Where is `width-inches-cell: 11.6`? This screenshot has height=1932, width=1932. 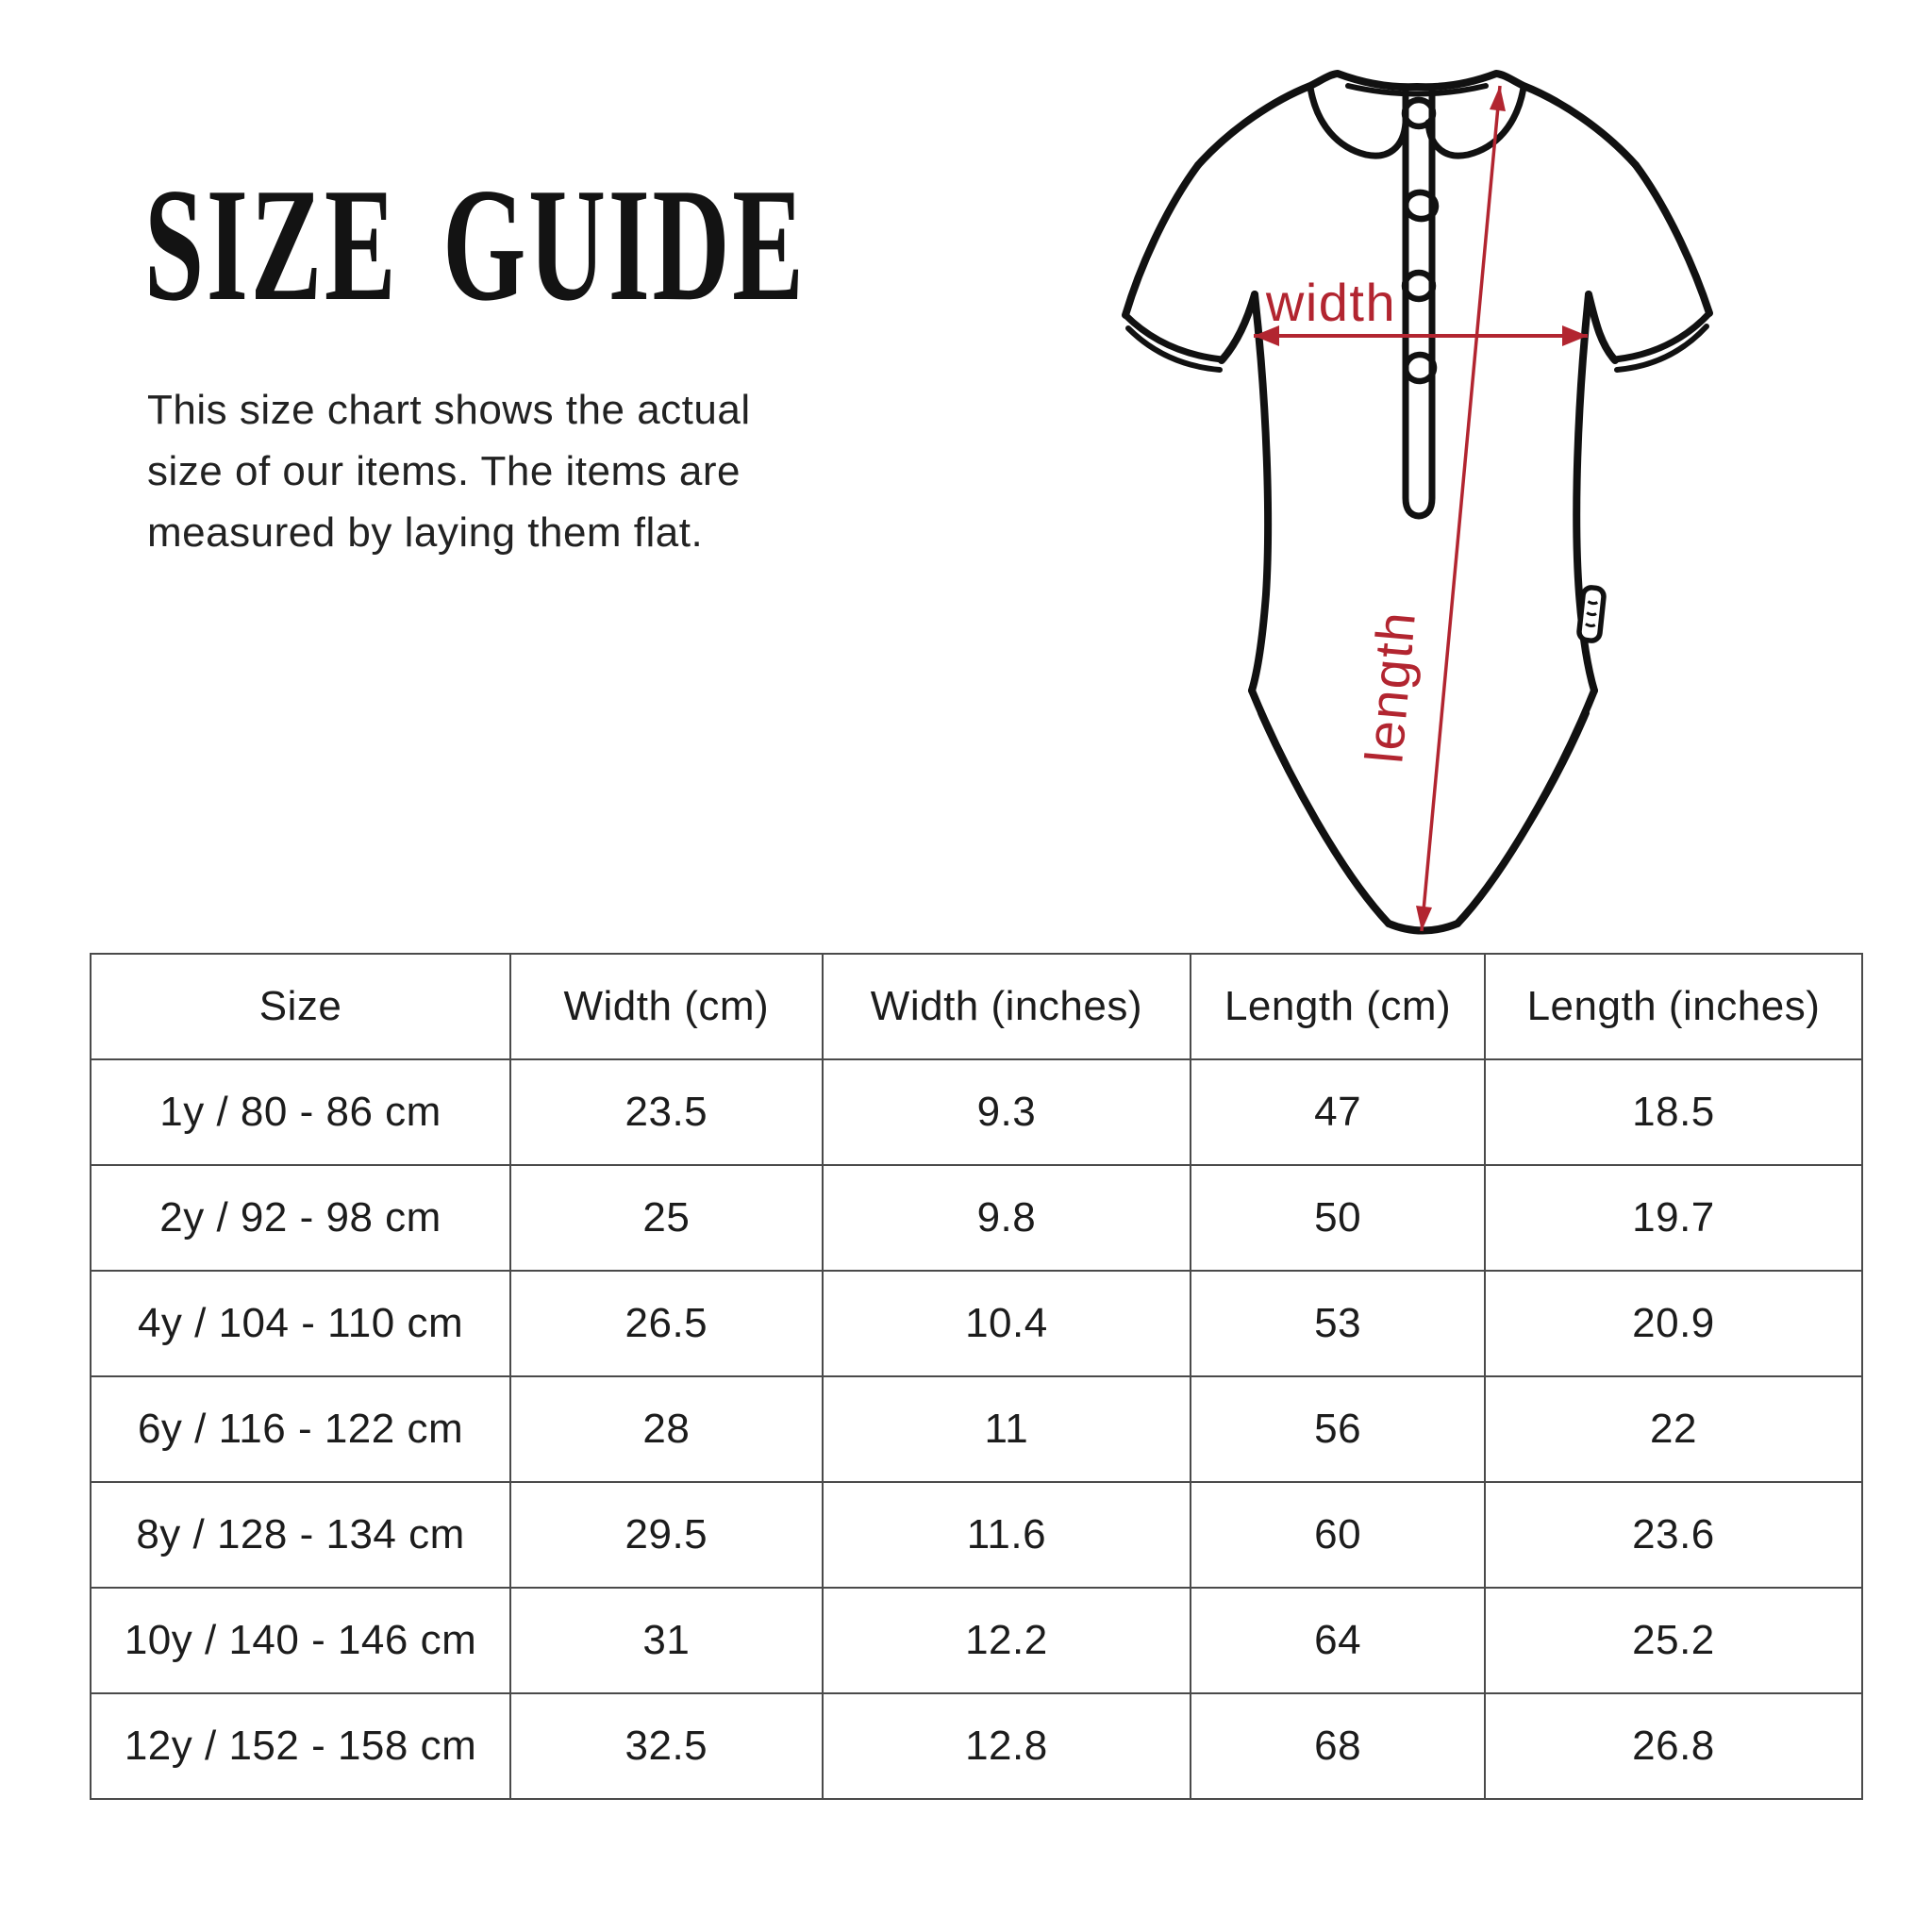 width-inches-cell: 11.6 is located at coordinates (1006, 1535).